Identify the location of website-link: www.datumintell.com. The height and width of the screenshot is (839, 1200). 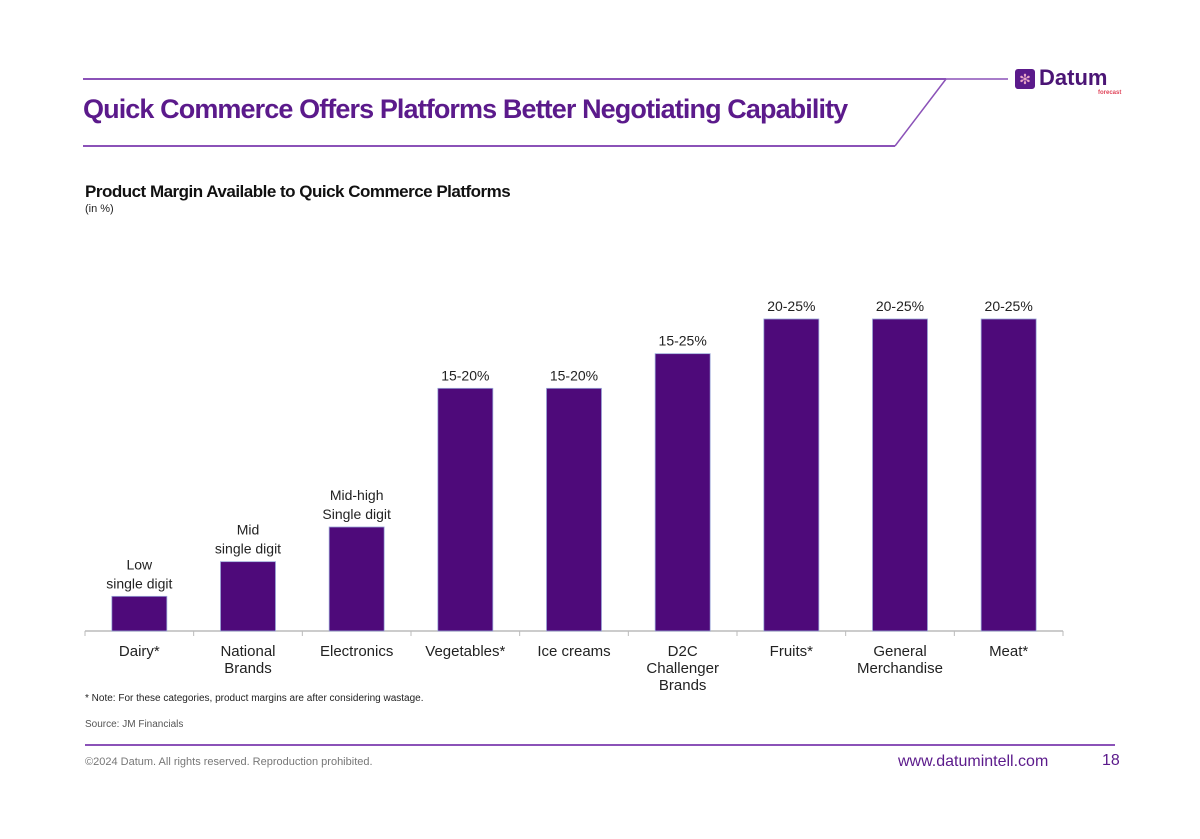
(973, 761).